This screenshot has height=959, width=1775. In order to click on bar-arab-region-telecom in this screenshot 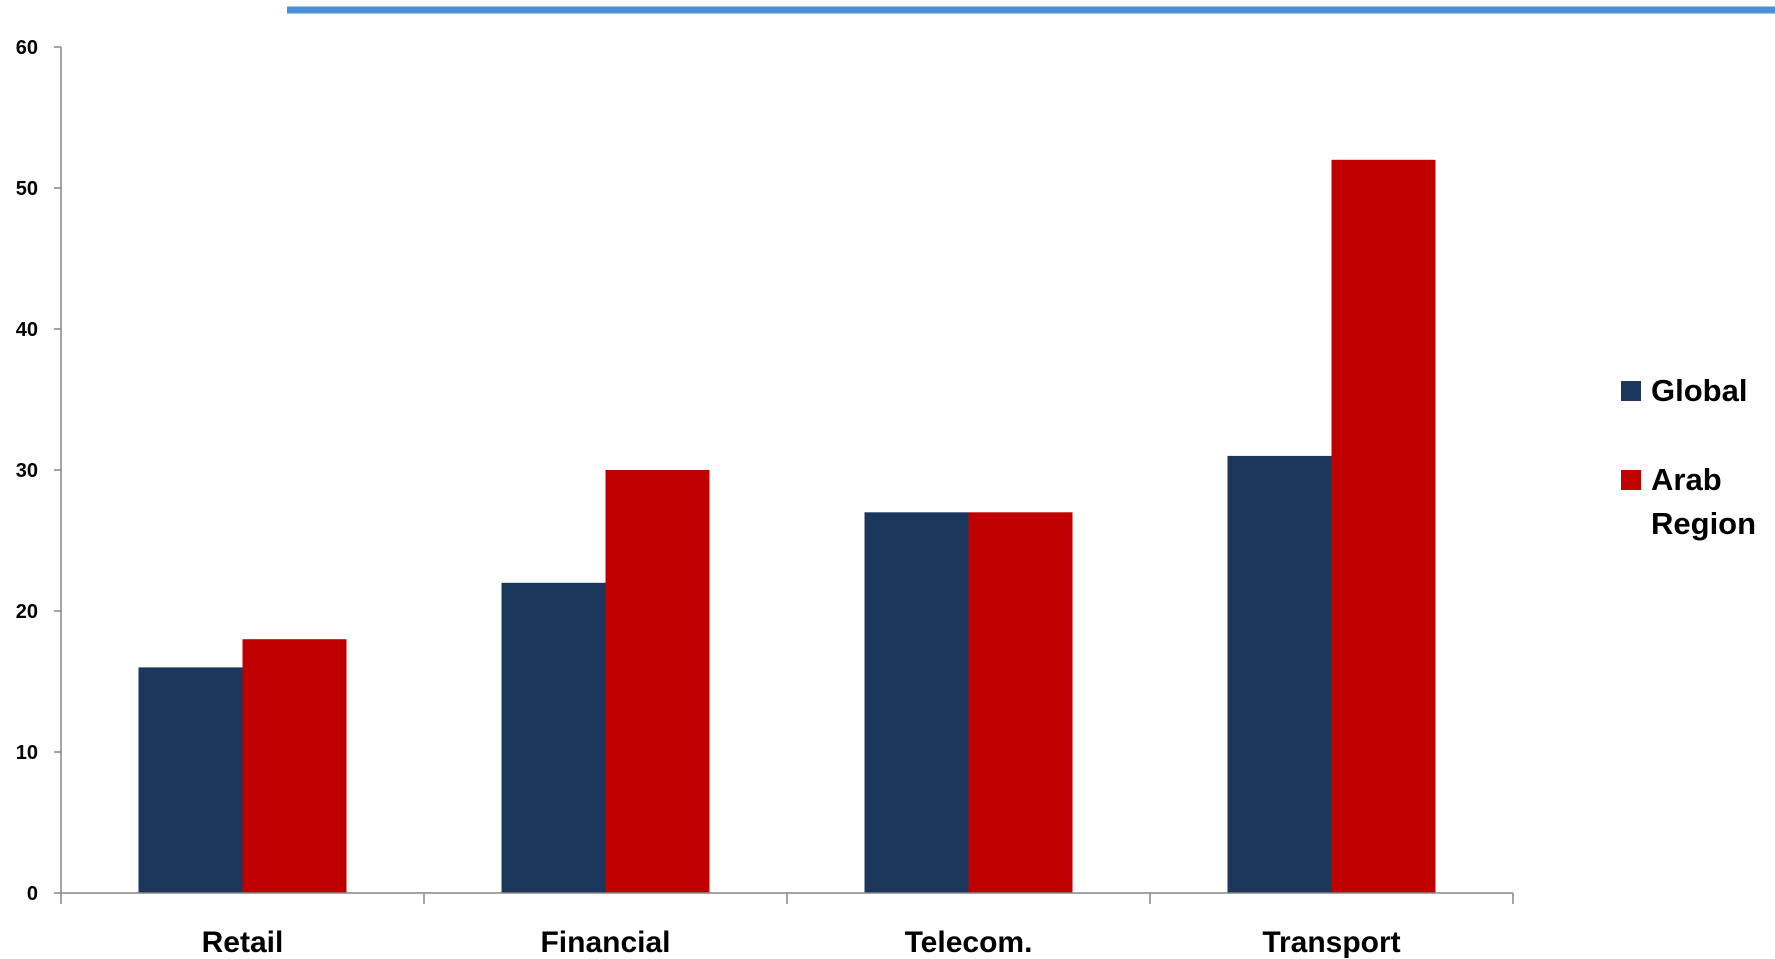, I will do `click(1020, 702)`.